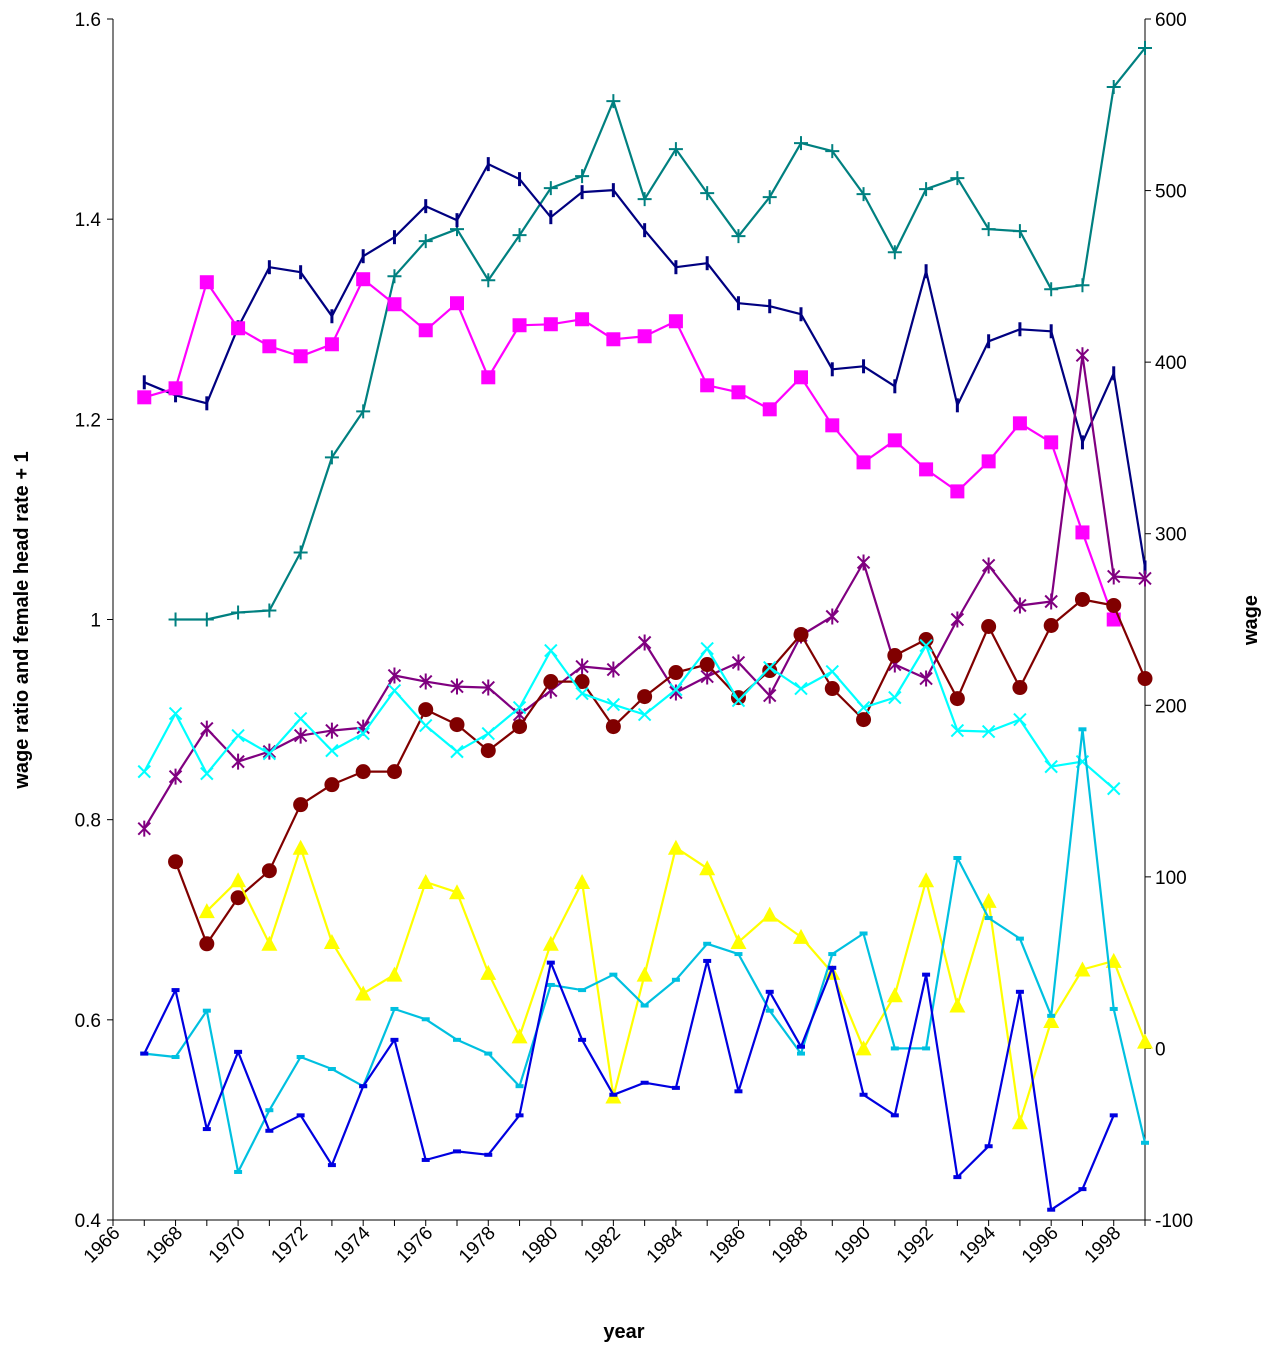 This screenshot has width=1271, height=1352. What do you see at coordinates (1160, 1049) in the screenshot?
I see `y-right-tick-label: 0` at bounding box center [1160, 1049].